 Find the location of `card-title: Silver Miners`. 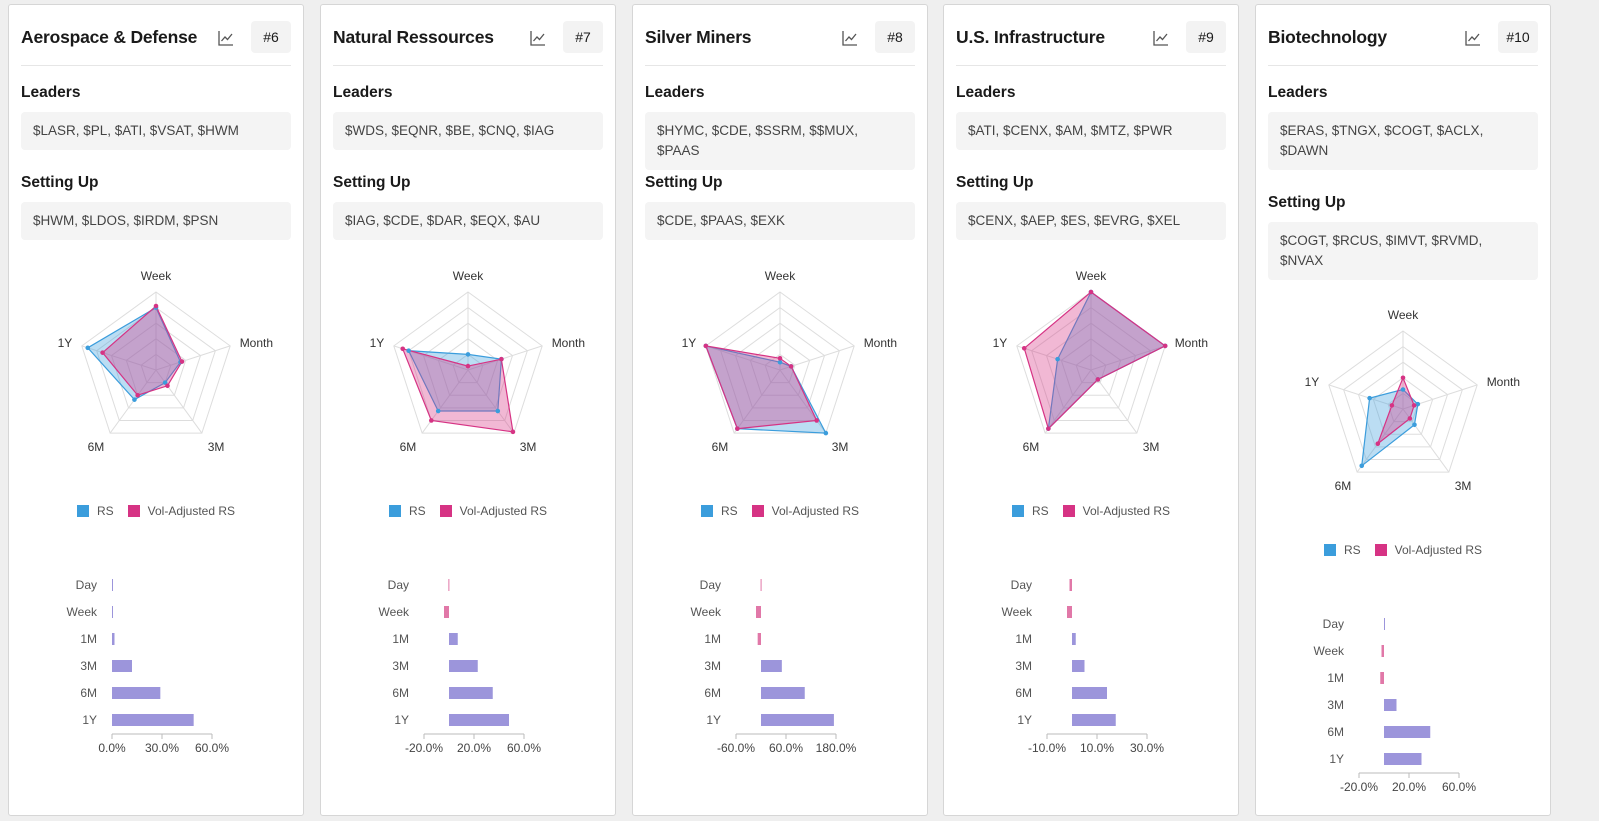

card-title: Silver Miners is located at coordinates (698, 37).